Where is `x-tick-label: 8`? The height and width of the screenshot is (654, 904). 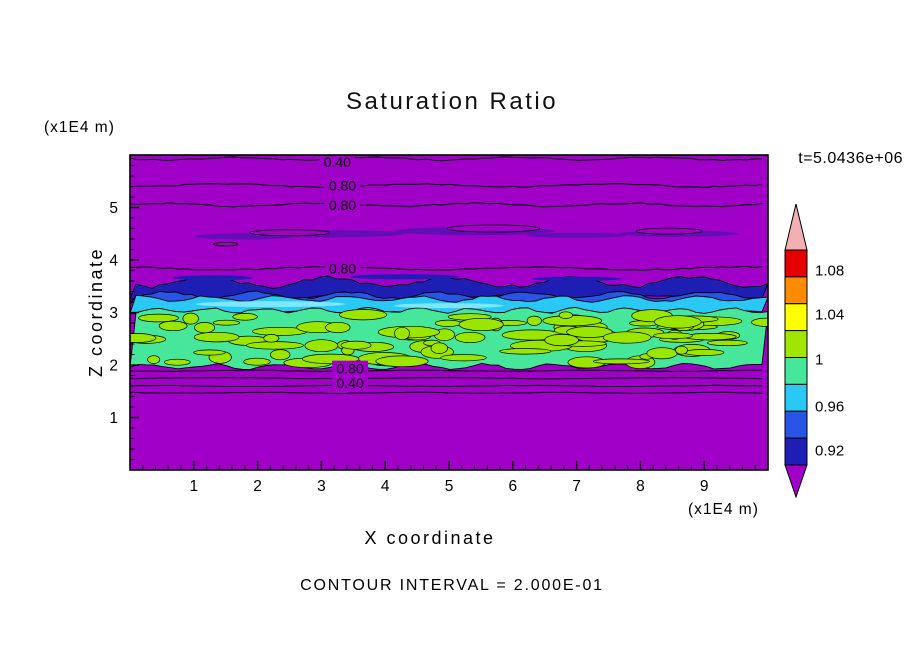 x-tick-label: 8 is located at coordinates (640, 486).